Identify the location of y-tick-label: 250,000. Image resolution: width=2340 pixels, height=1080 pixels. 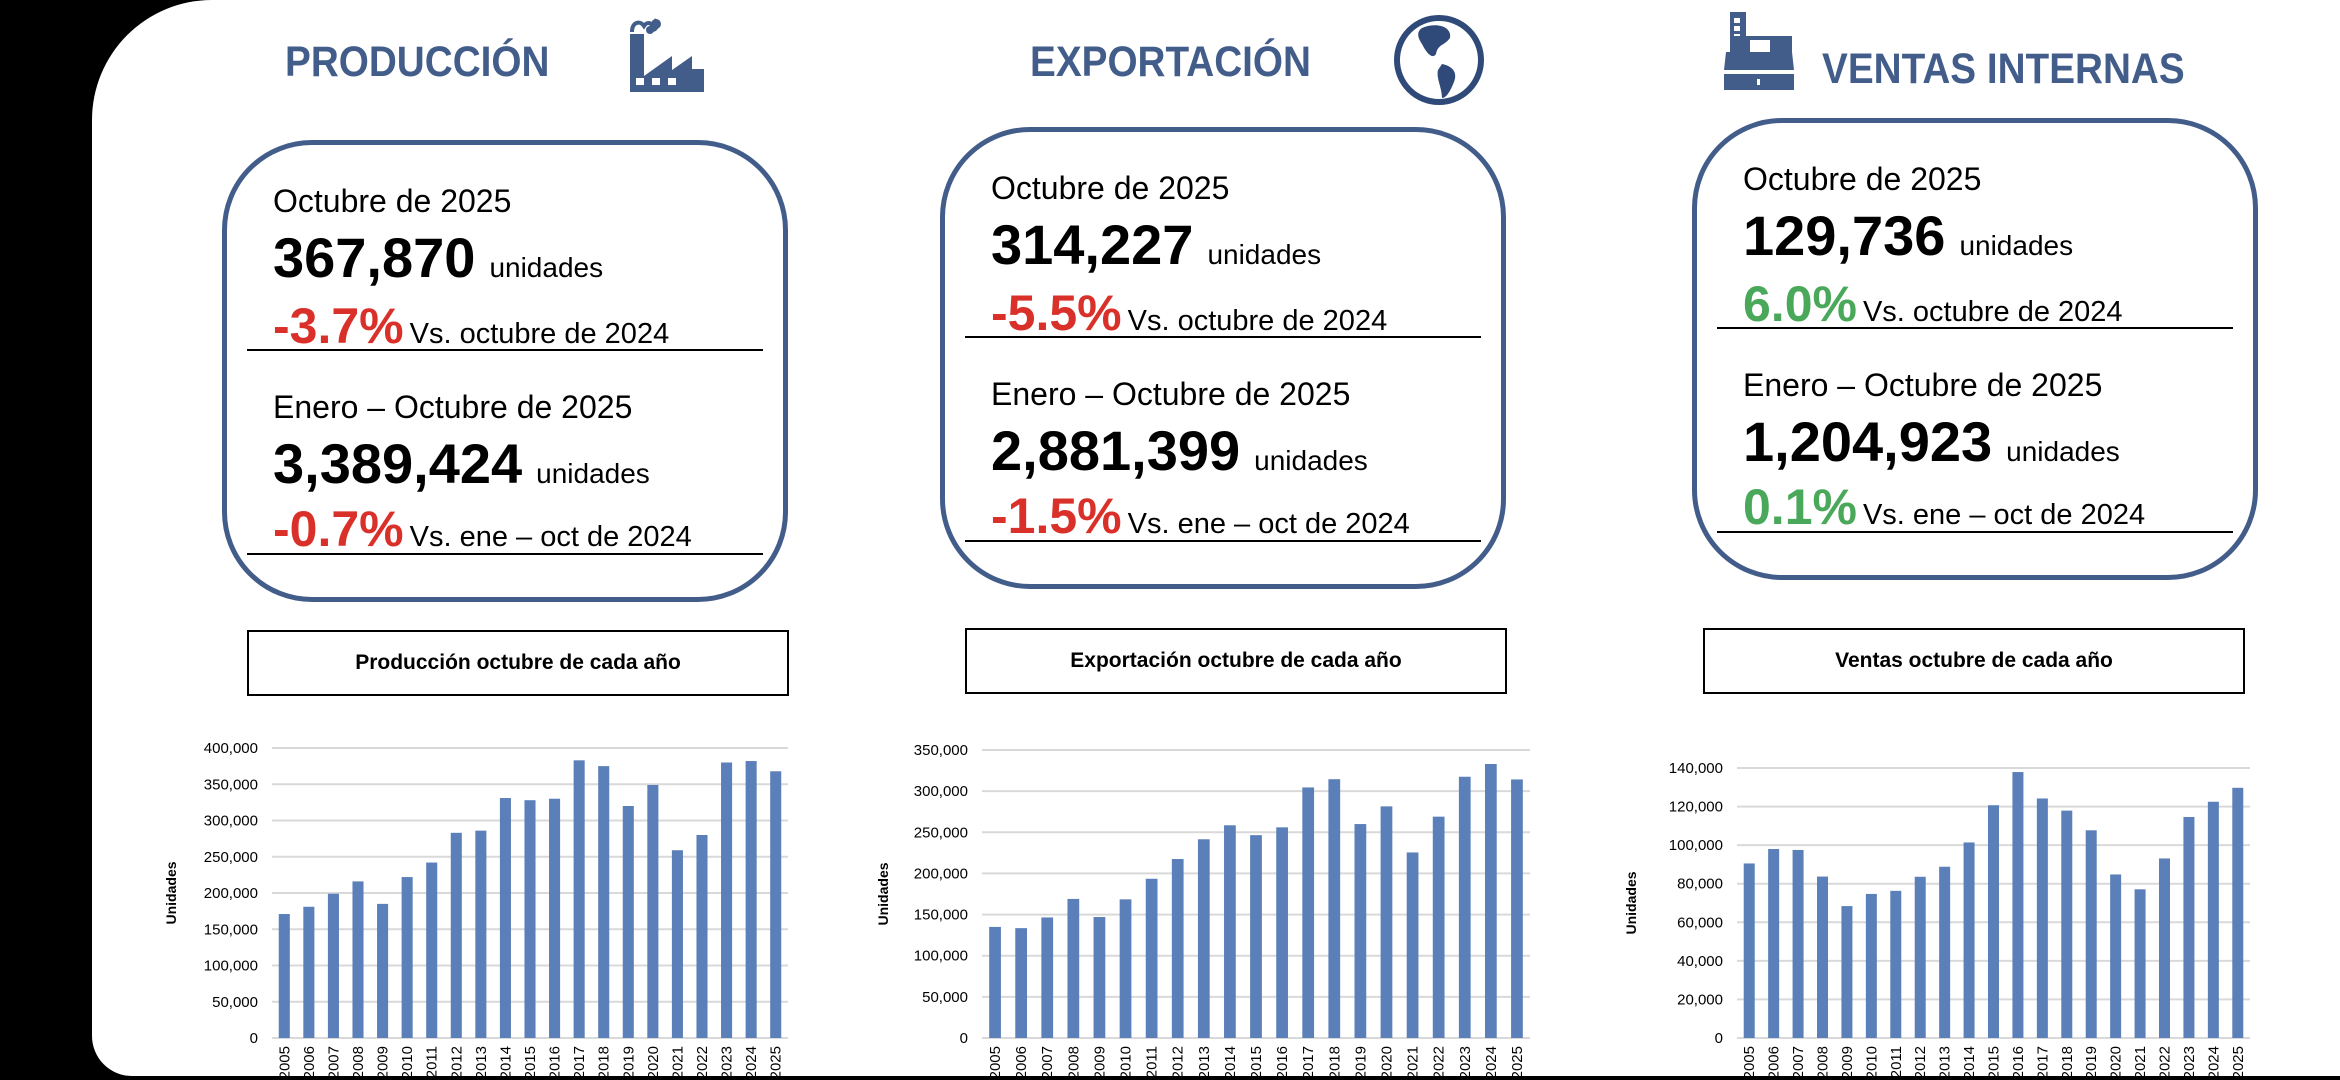
(231, 857).